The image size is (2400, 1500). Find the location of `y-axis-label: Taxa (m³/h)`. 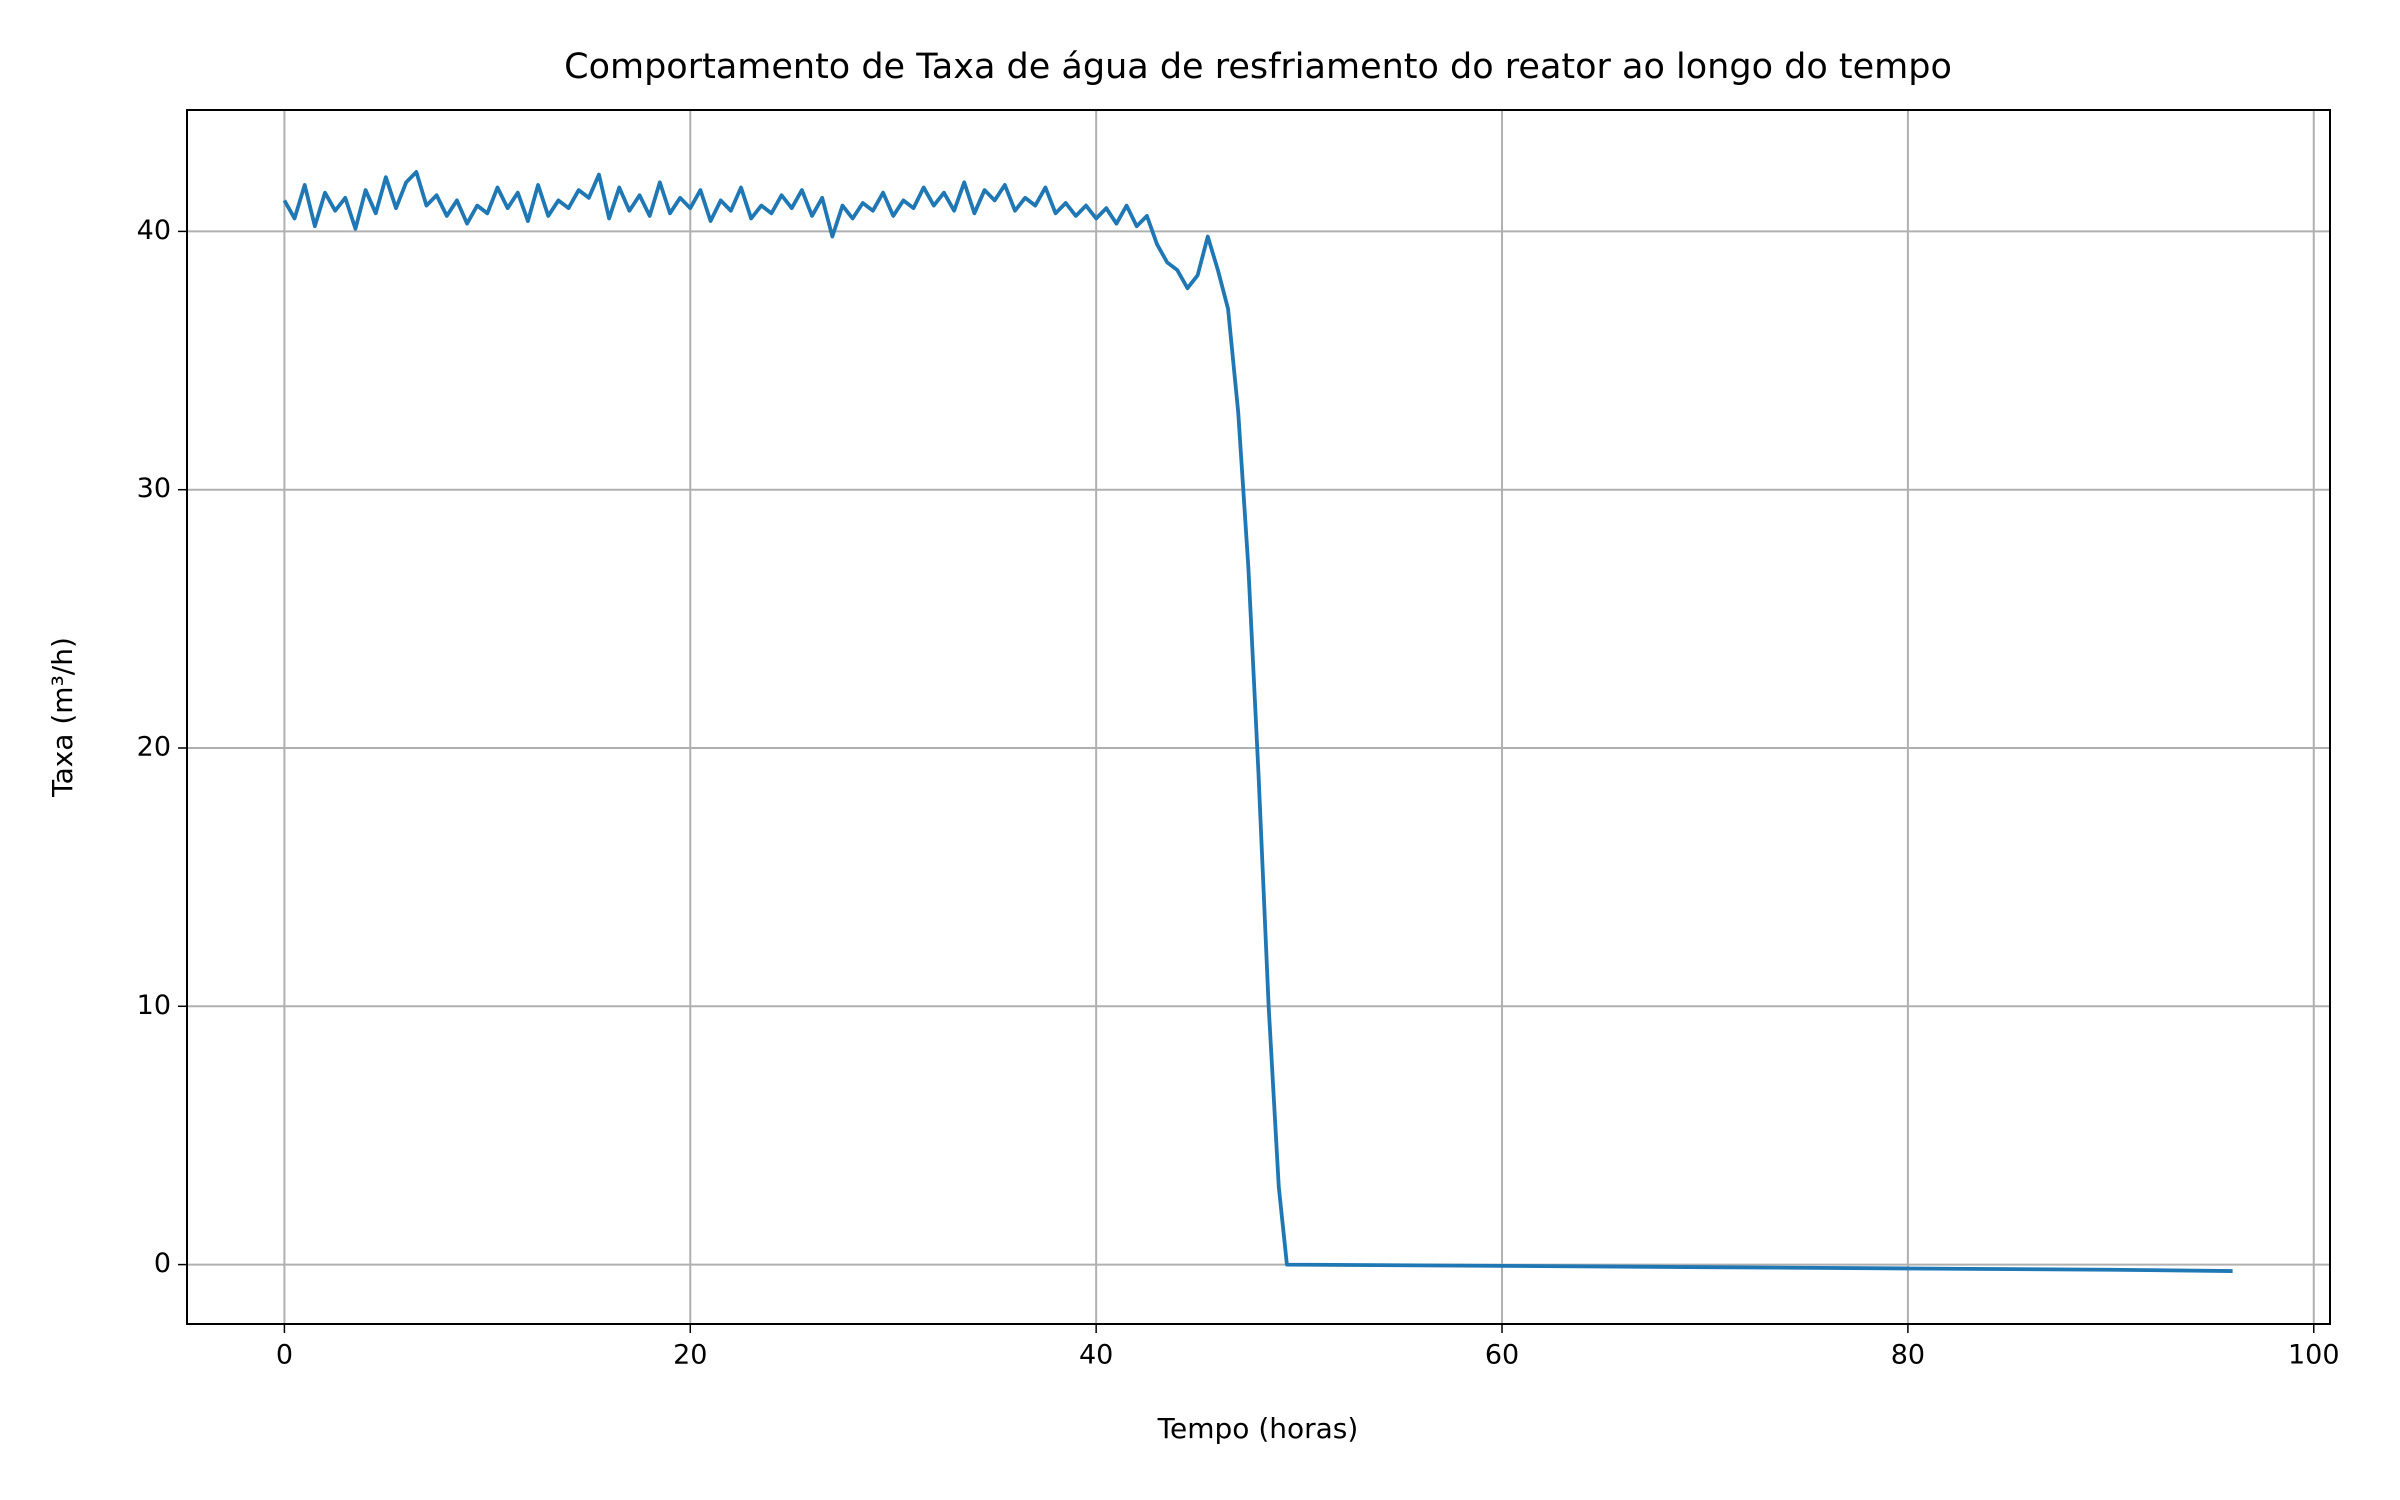

y-axis-label: Taxa (m³/h) is located at coordinates (62, 717).